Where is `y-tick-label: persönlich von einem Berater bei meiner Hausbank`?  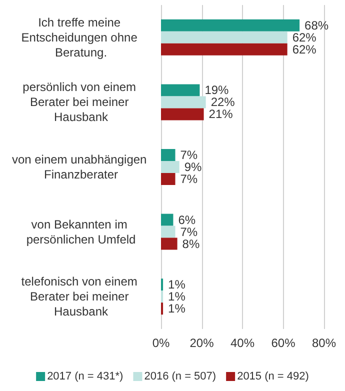
y-tick-label: persönlich von einem Berater bei meiner Hausbank is located at coordinates (81, 102).